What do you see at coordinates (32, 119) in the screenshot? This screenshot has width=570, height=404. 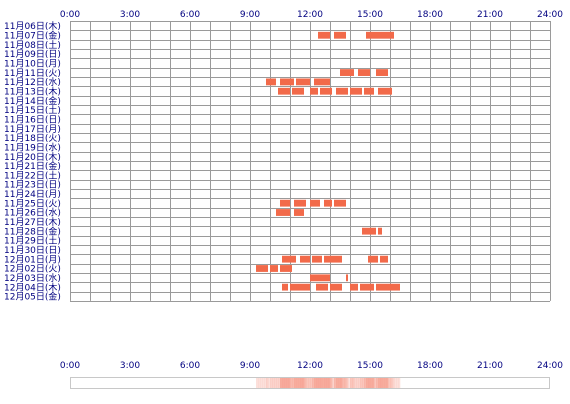 I see `row-date-label: 11月16日(日)` at bounding box center [32, 119].